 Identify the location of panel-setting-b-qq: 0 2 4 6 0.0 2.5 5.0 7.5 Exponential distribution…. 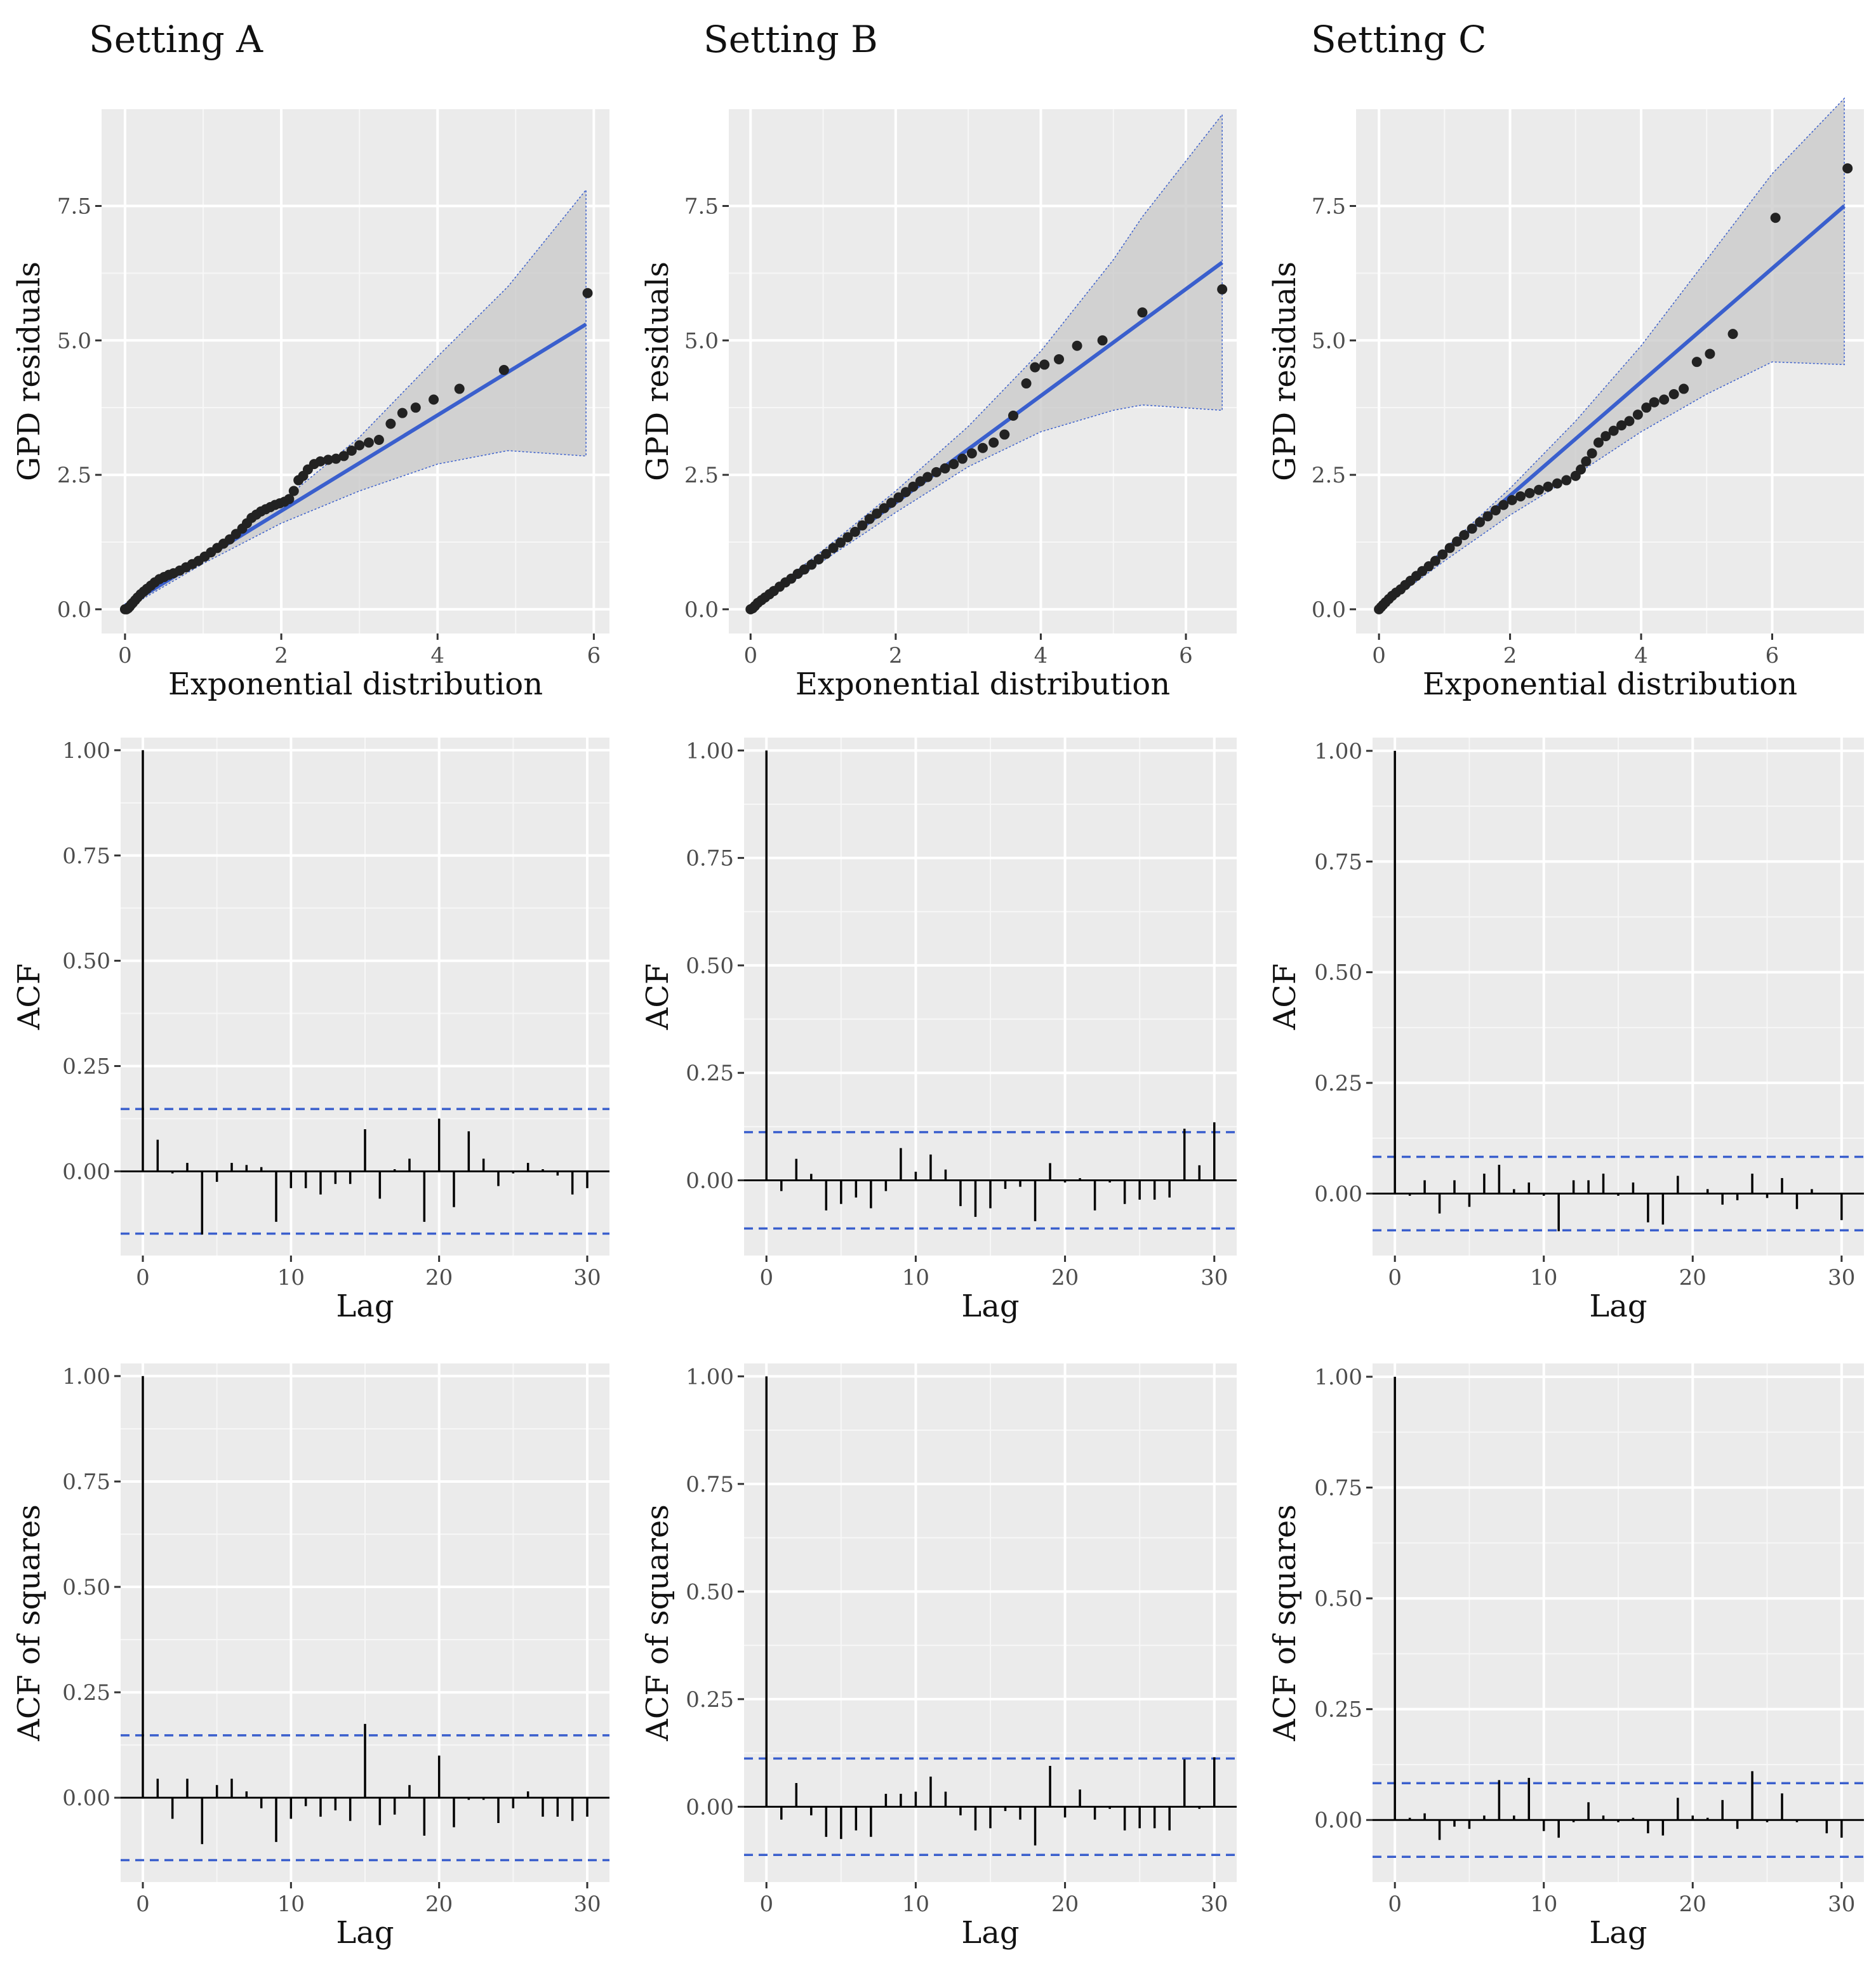
(938, 405).